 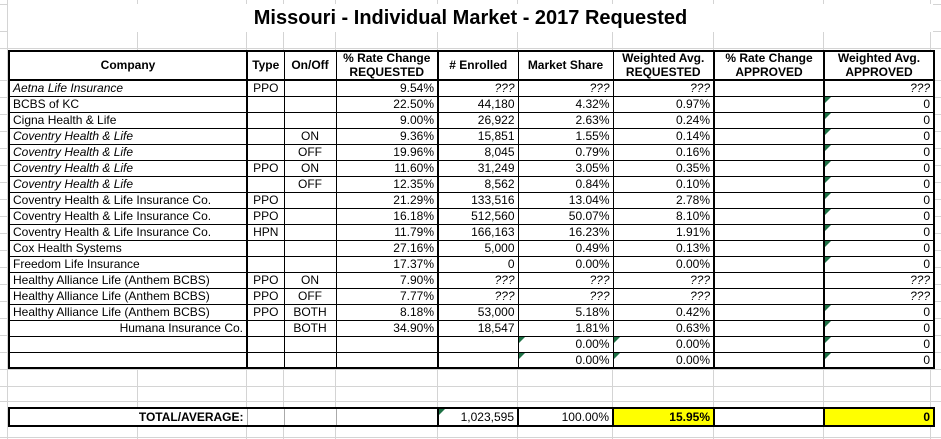 I want to click on cell-market-share: 50.07%, so click(x=565, y=216).